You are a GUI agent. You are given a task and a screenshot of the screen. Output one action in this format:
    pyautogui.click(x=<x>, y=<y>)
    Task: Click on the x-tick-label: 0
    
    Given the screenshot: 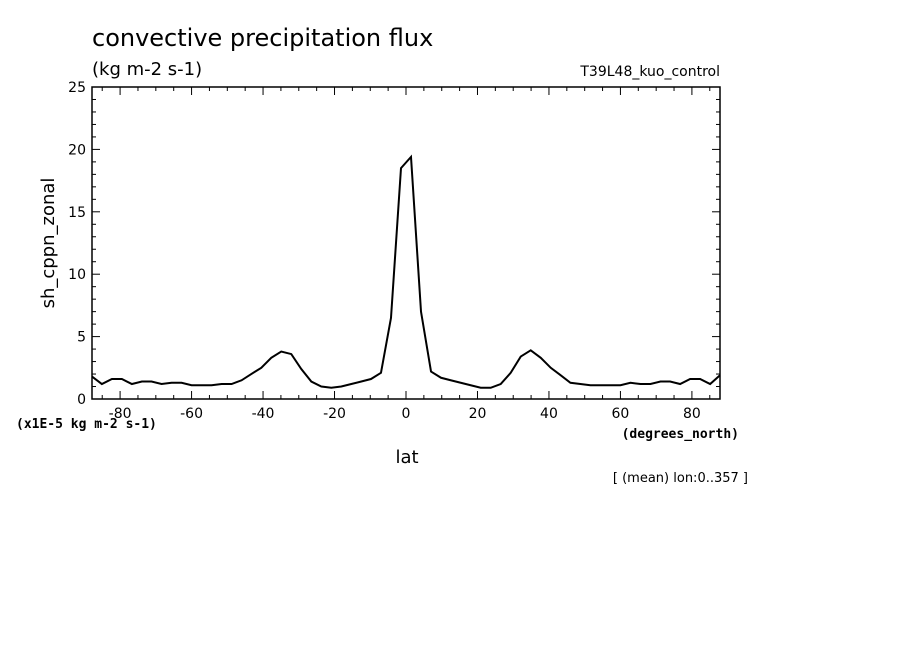 What is the action you would take?
    pyautogui.click(x=406, y=414)
    